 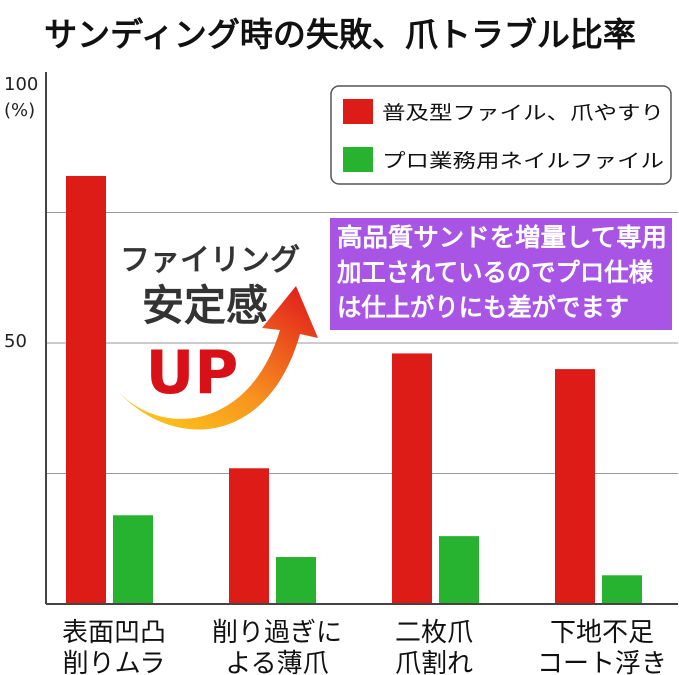 I want to click on promo-box: 高品質サンドを増量して専用 加工されているのでプロ仕様 は仕上がりにも差がでます, so click(x=501, y=274).